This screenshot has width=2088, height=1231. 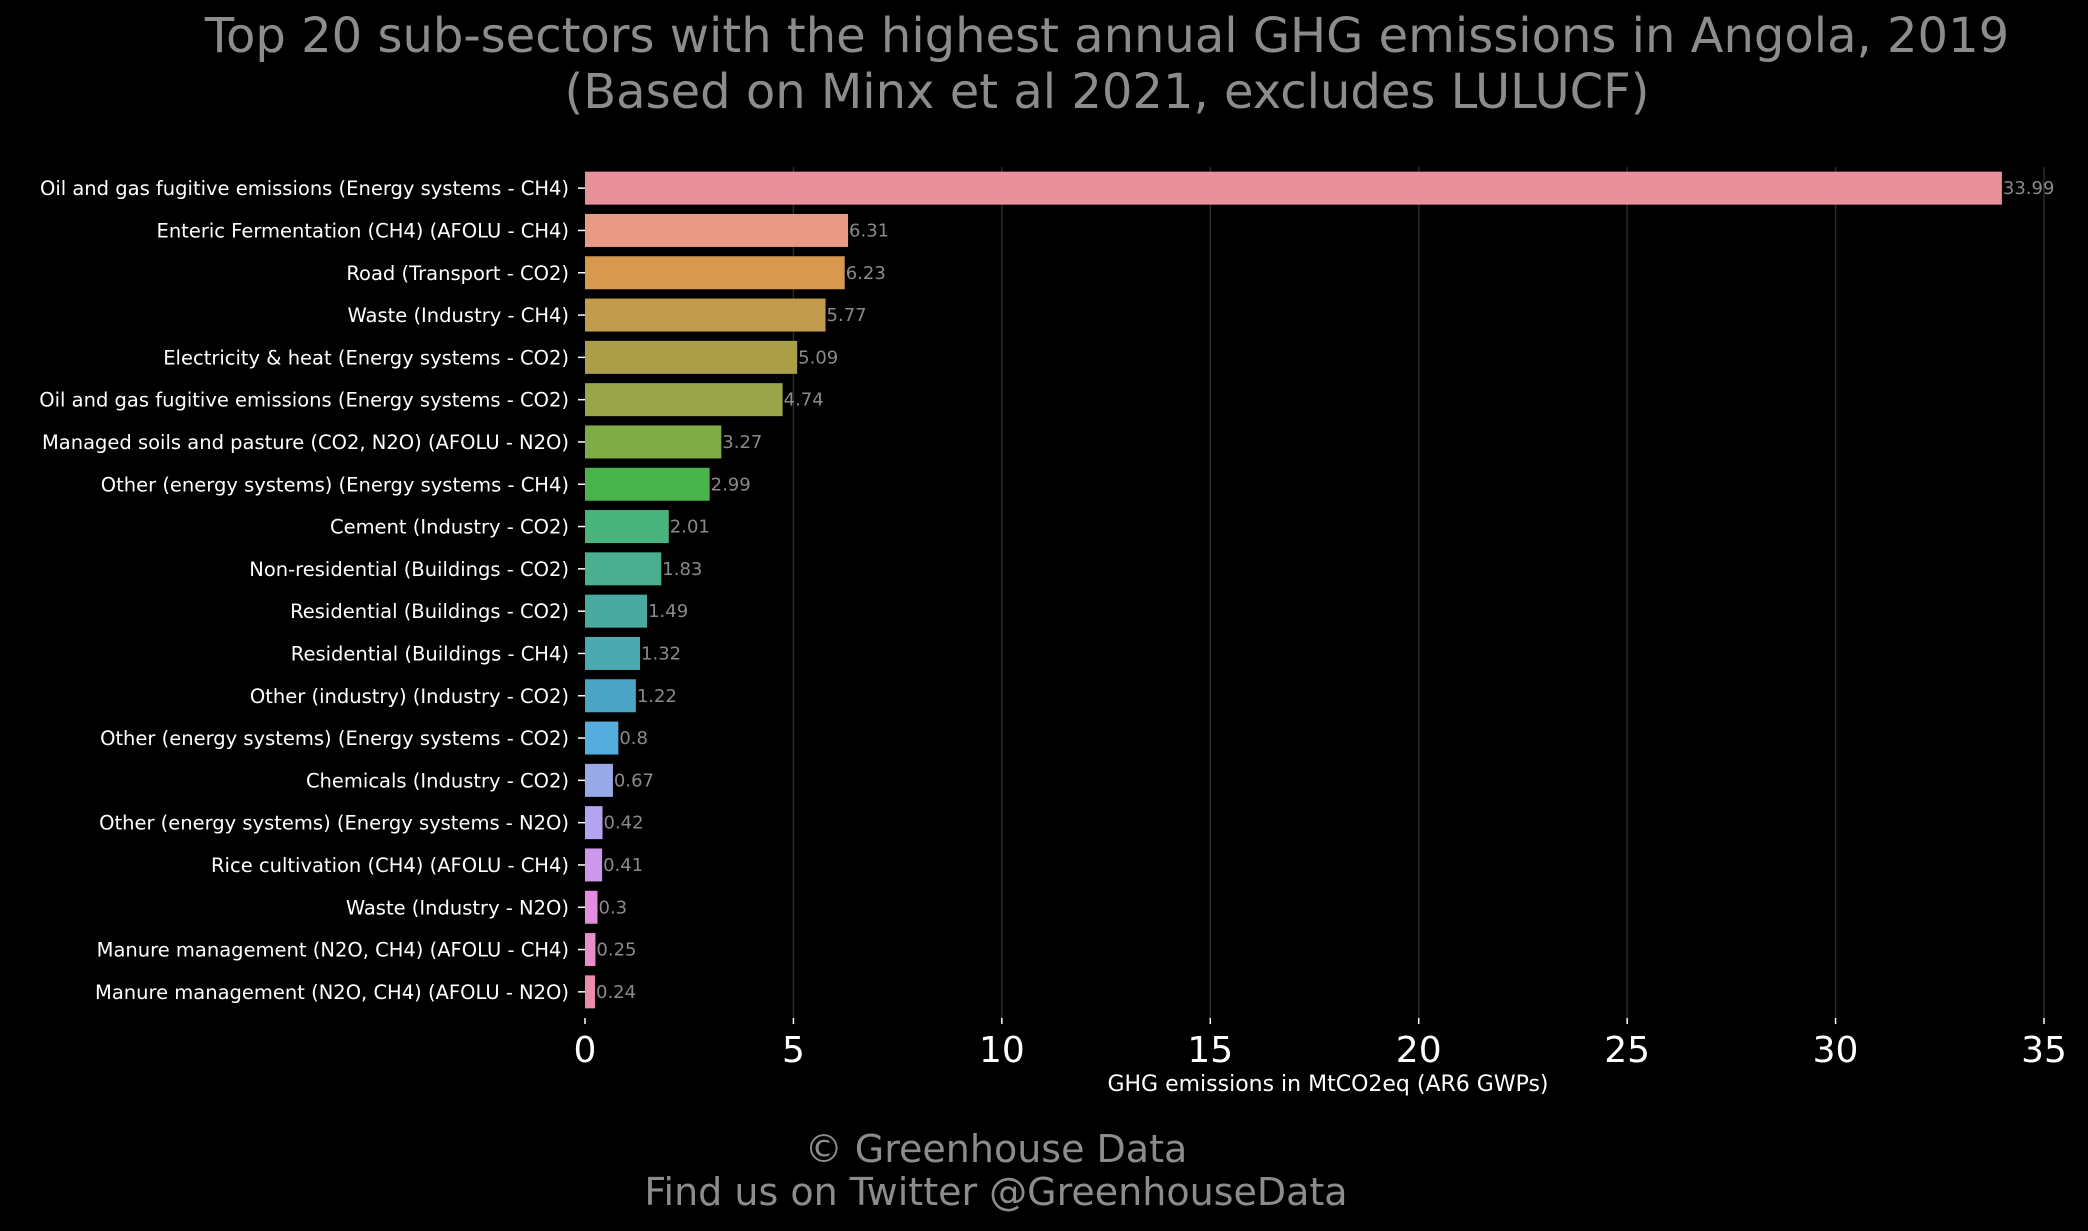 What do you see at coordinates (585, 1050) in the screenshot?
I see `x-tick-label: 0` at bounding box center [585, 1050].